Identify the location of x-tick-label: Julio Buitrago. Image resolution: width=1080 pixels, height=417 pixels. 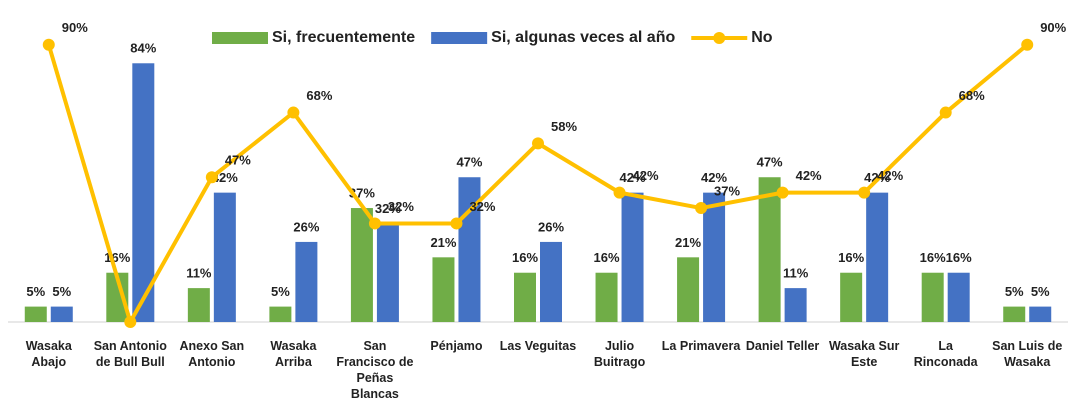
(619, 354).